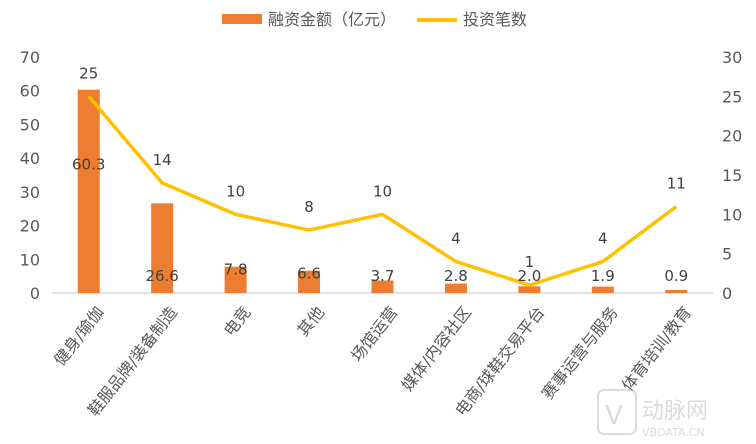  I want to click on watermark-logo, so click(617, 412).